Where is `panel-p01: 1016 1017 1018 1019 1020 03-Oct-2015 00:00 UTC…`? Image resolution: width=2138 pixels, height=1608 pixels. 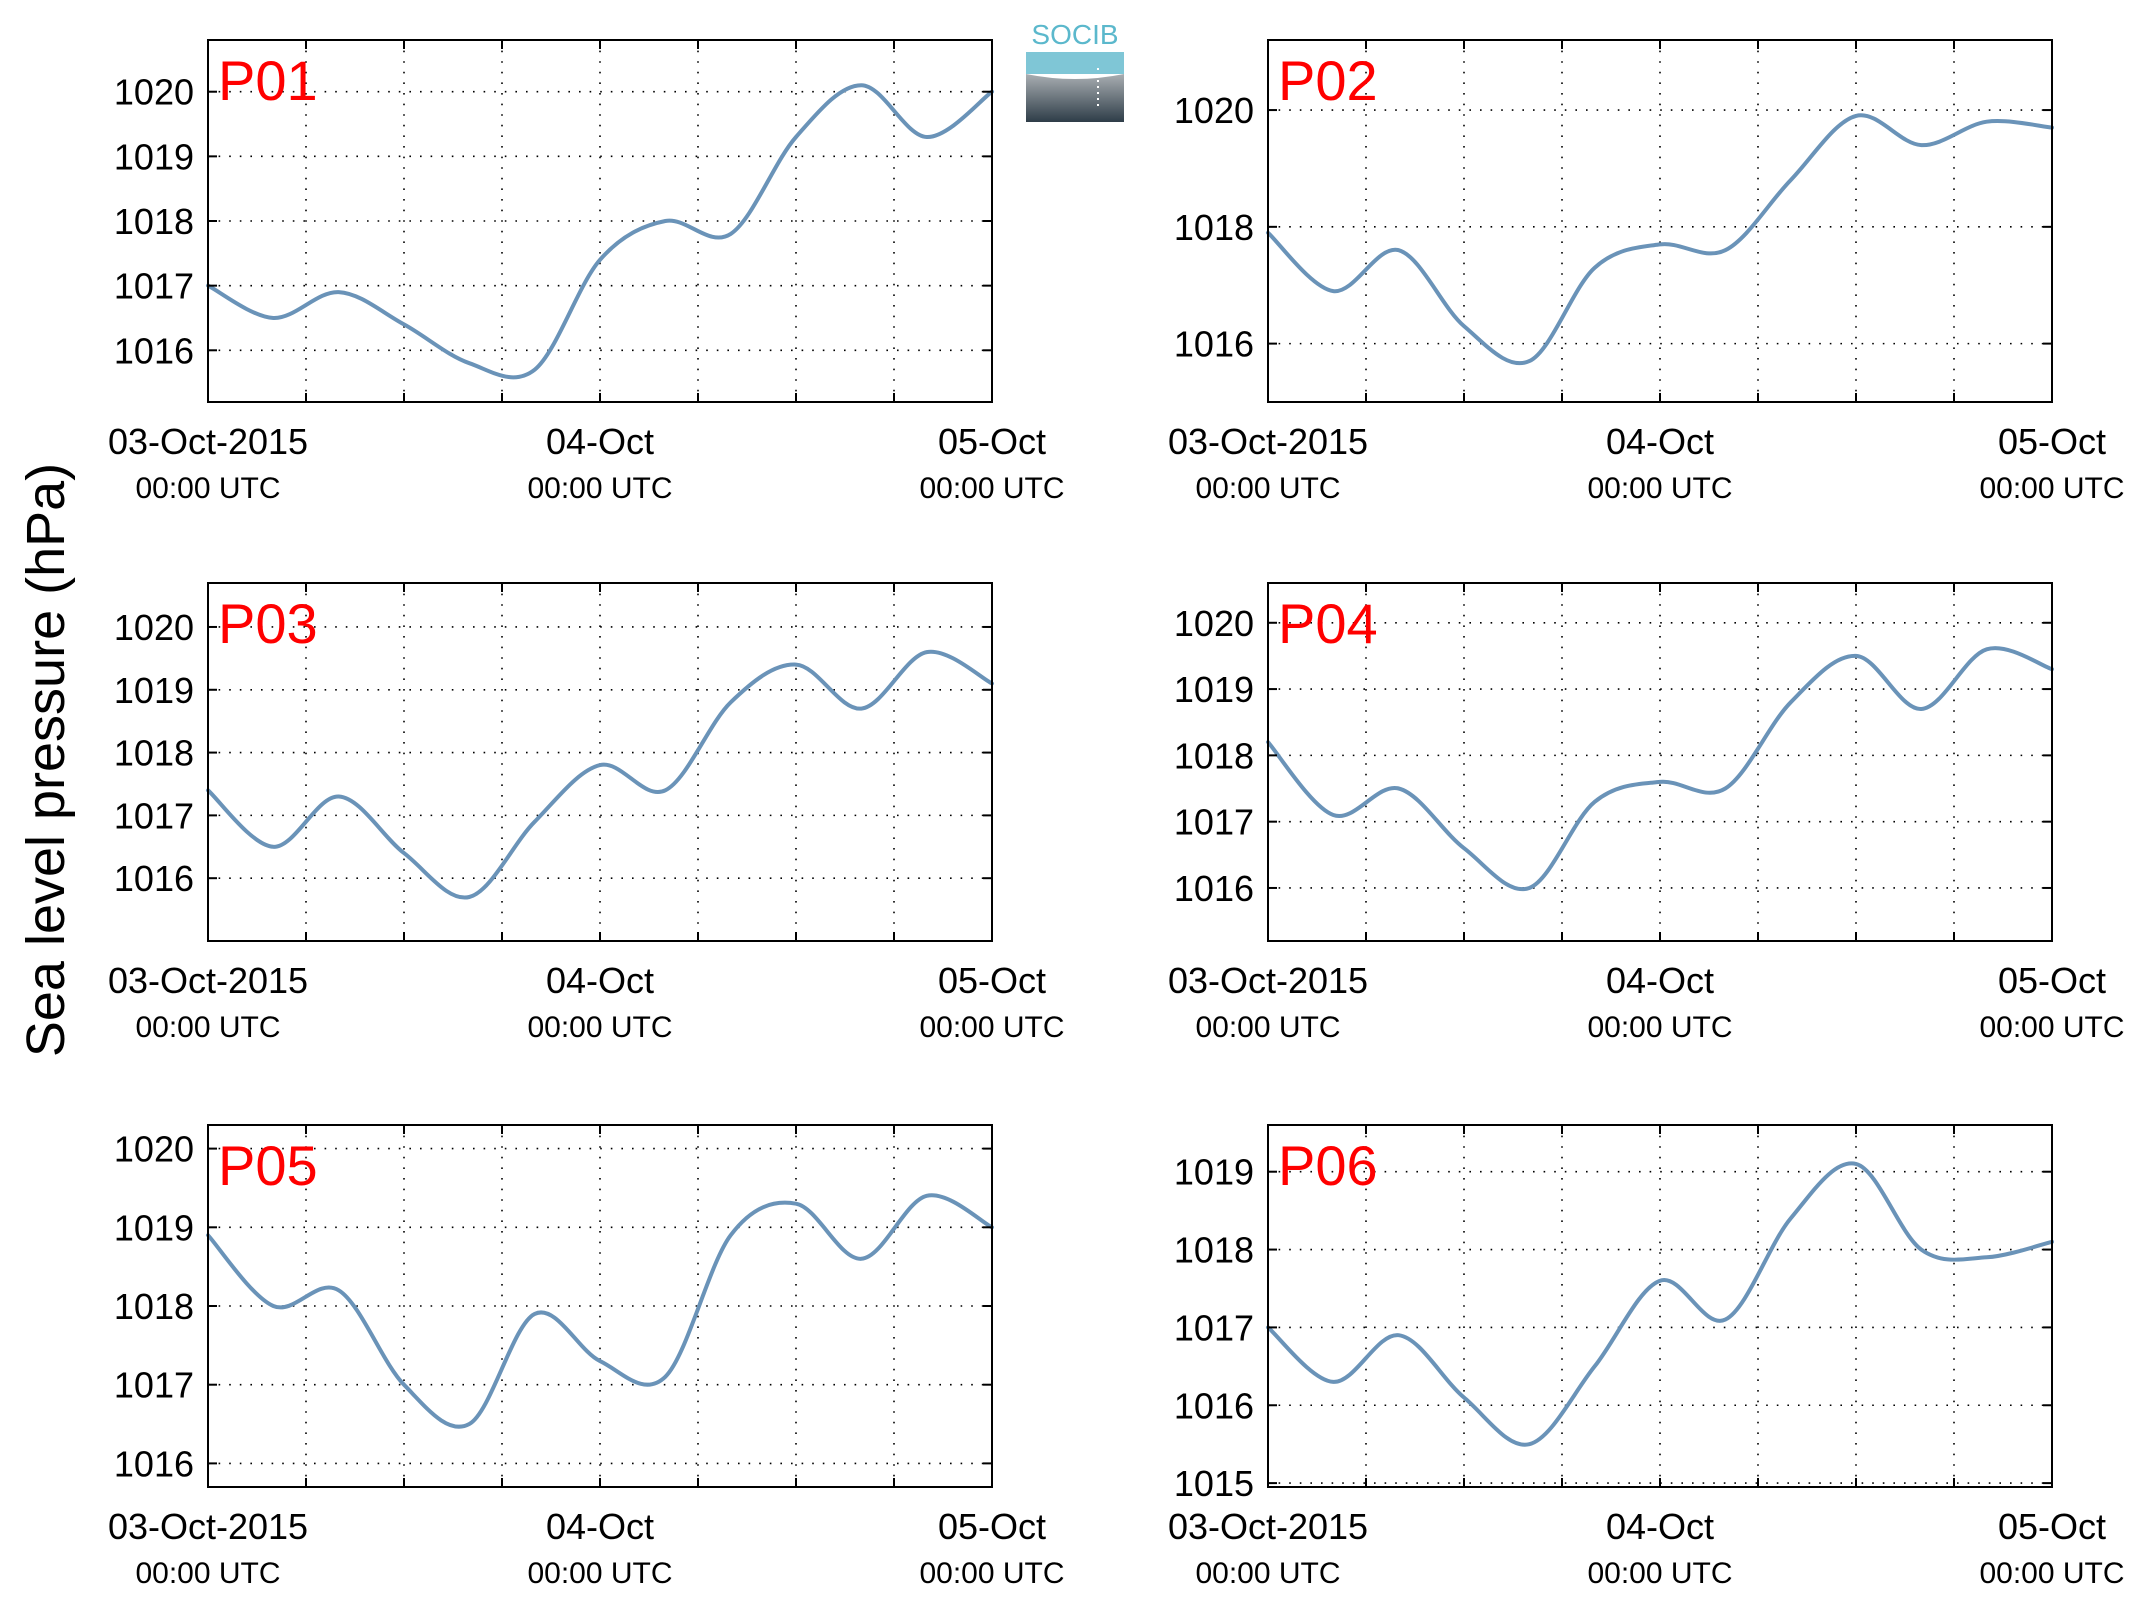
panel-p01: 1016 1017 1018 1019 1020 03-Oct-2015 00:00 UTC… is located at coordinates (586, 272).